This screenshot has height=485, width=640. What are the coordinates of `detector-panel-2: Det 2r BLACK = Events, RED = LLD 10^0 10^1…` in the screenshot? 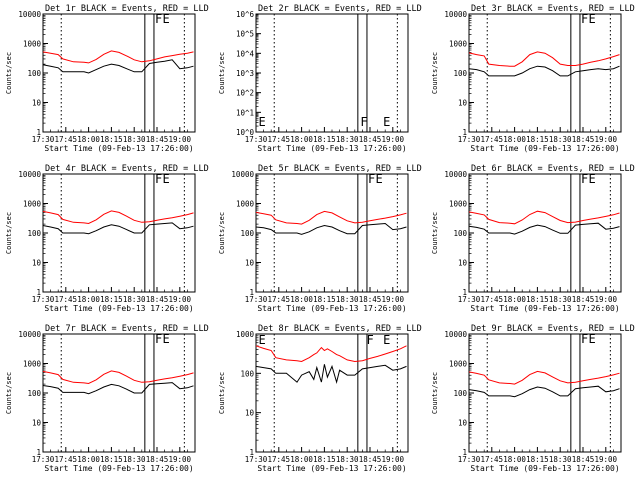 It's located at (320, 78).